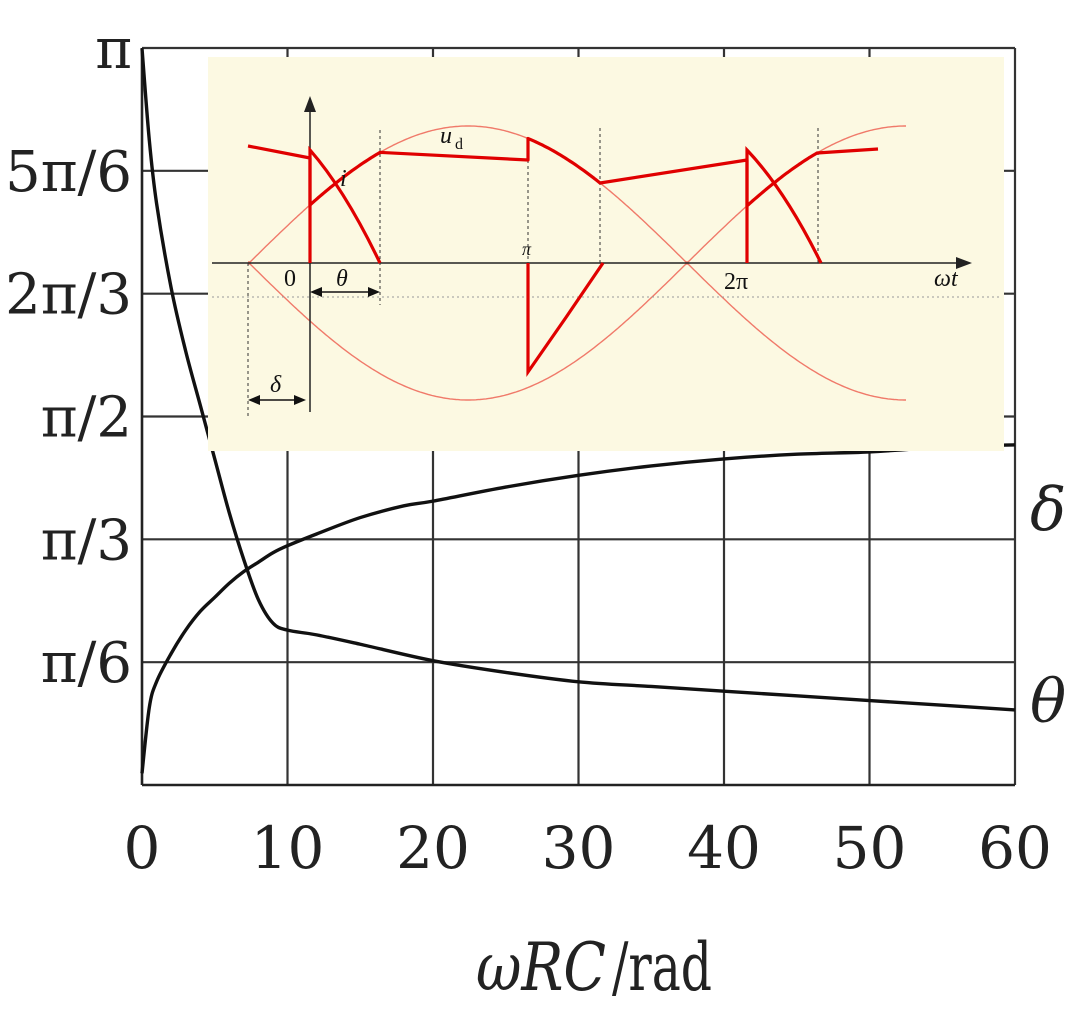 This screenshot has width=1080, height=1033. What do you see at coordinates (579, 848) in the screenshot?
I see `x-tick-label: 30` at bounding box center [579, 848].